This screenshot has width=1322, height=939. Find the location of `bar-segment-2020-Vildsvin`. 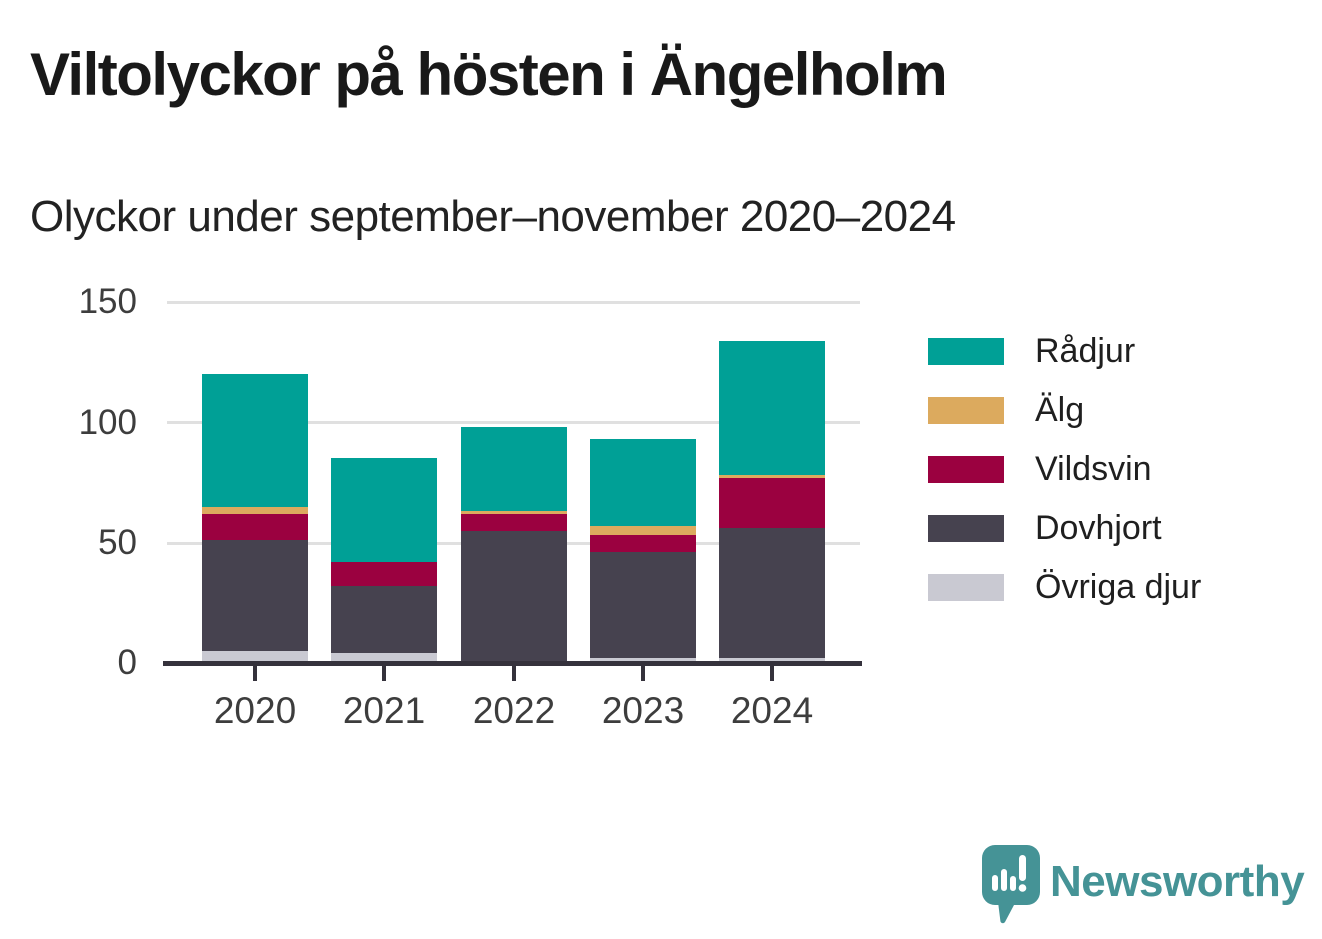

bar-segment-2020-Vildsvin is located at coordinates (255, 527).